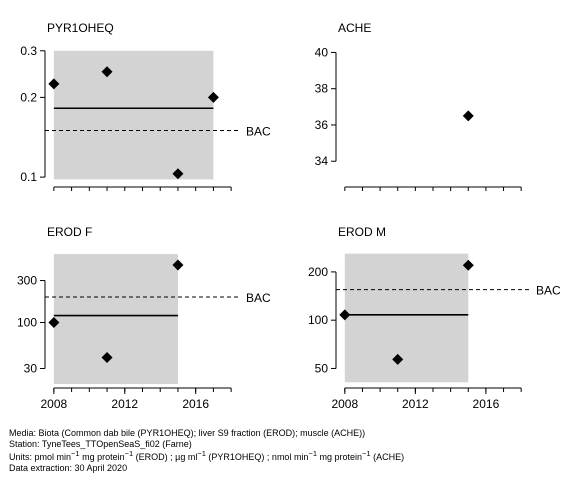 The width and height of the screenshot is (580, 480). What do you see at coordinates (28, 97) in the screenshot?
I see `y-tick-label: 0.2` at bounding box center [28, 97].